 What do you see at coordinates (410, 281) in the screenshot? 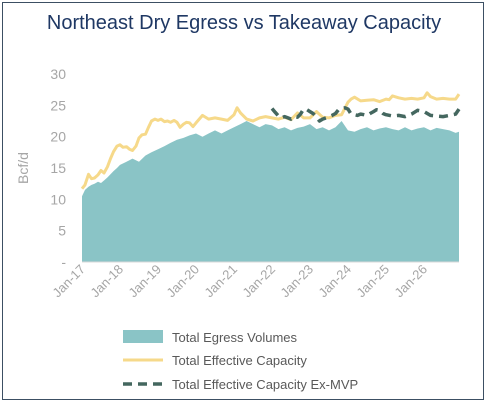
I see `x-tick-label: Jan-26` at bounding box center [410, 281].